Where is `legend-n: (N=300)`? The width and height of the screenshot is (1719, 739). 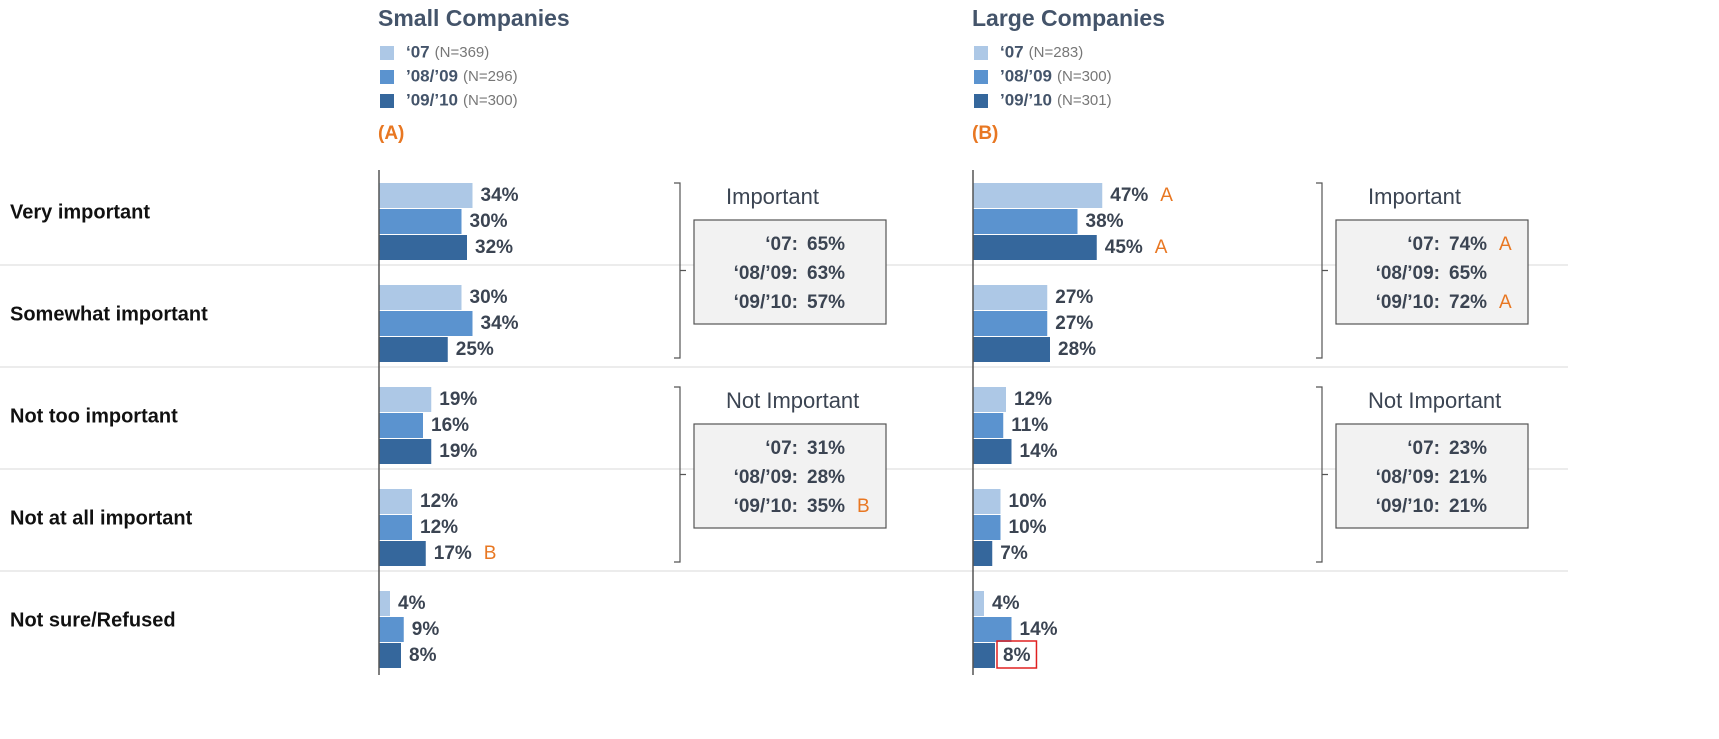 legend-n: (N=300) is located at coordinates (490, 100).